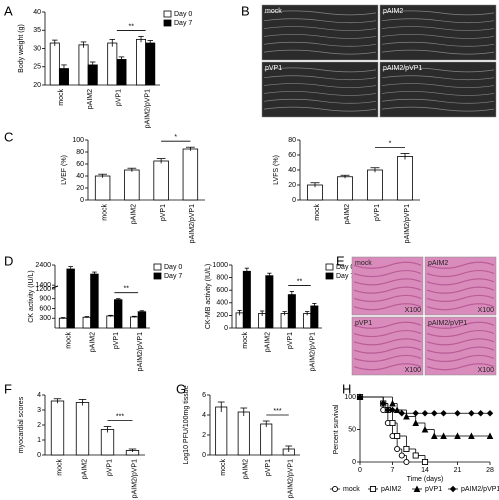 The height and width of the screenshot is (500, 499). What do you see at coordinates (8, 260) in the screenshot?
I see `panel-label: D` at bounding box center [8, 260].